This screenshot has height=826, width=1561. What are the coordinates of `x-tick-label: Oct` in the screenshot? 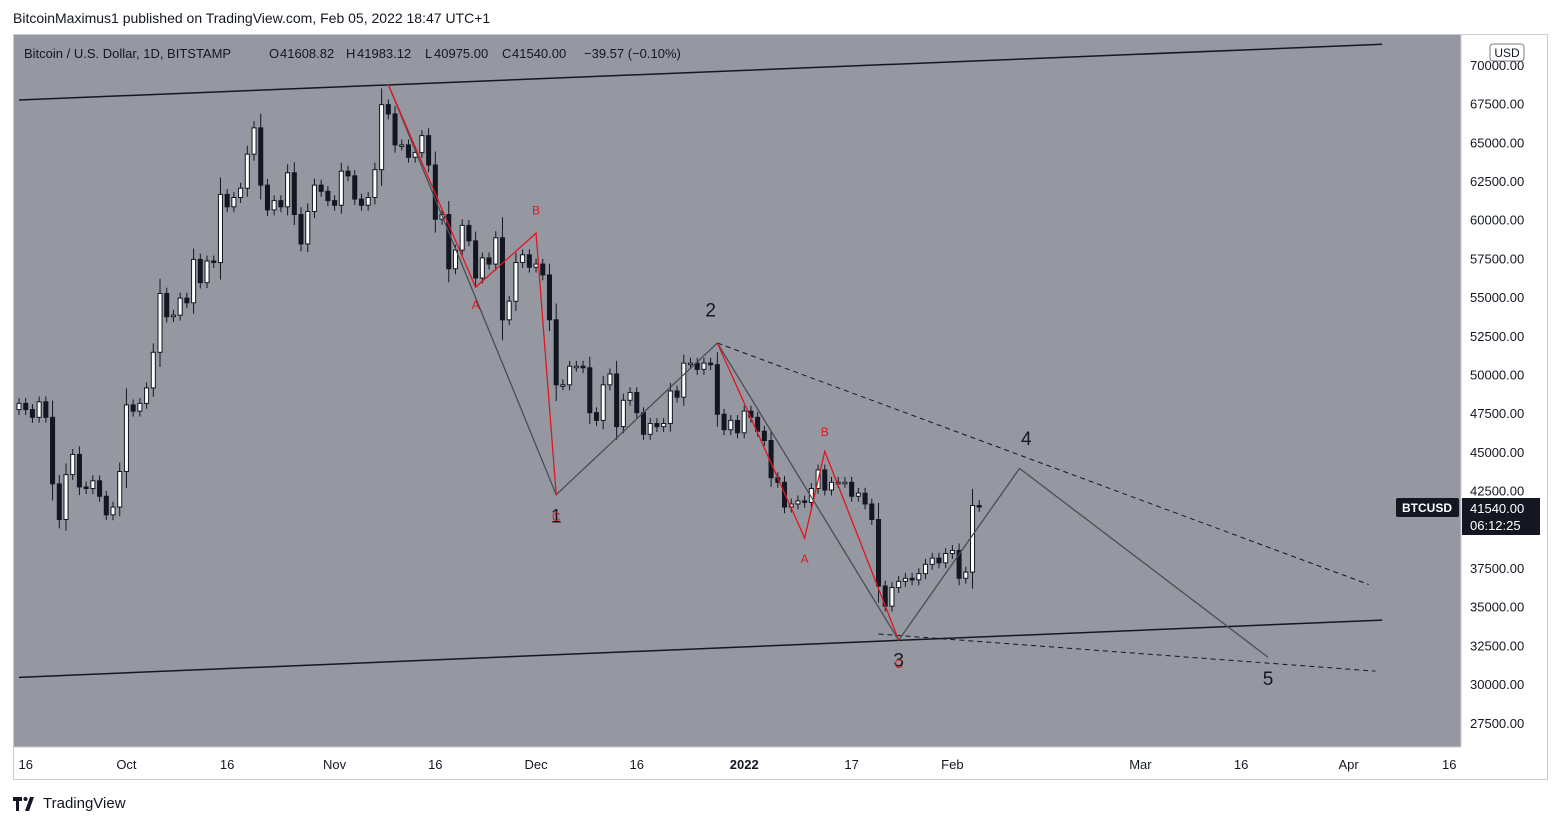 It's located at (126, 764).